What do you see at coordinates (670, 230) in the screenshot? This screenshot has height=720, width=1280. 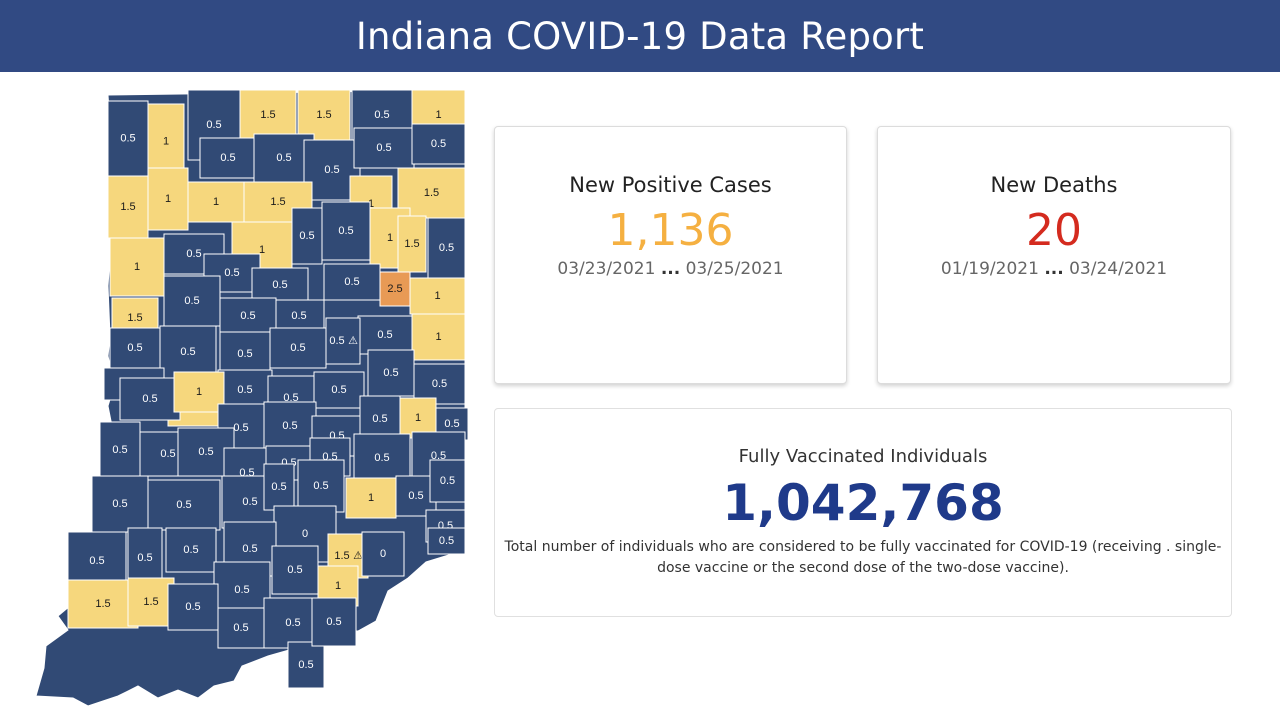 I see `cases-value: 1,136` at bounding box center [670, 230].